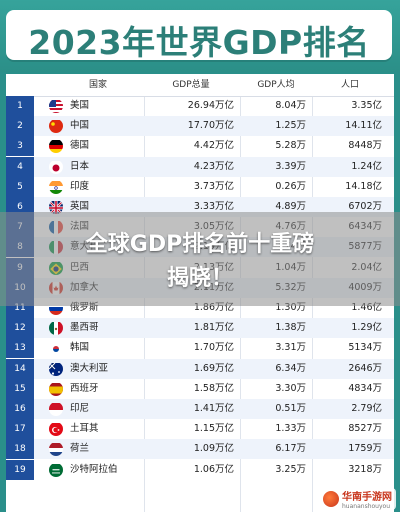 The width and height of the screenshot is (400, 512). Describe the element at coordinates (365, 348) in the screenshot. I see `population: 5134万` at that location.